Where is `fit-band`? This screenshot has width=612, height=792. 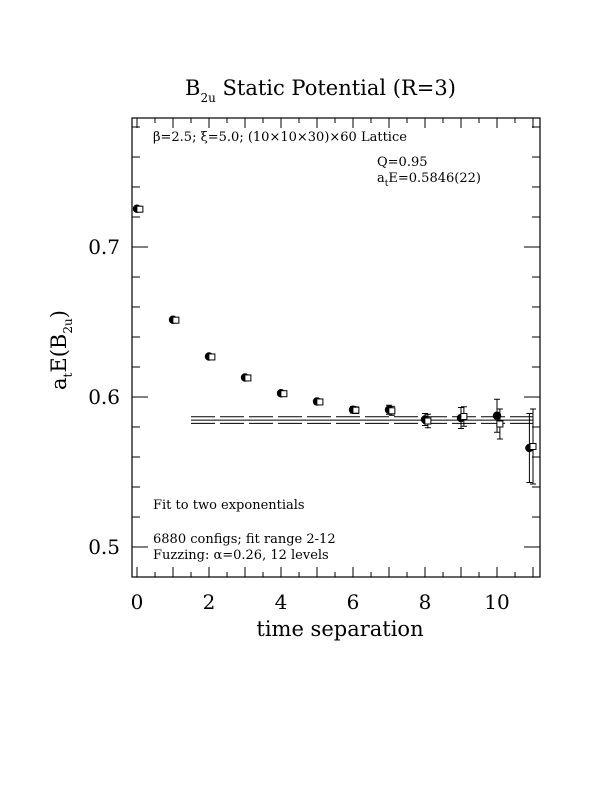 fit-band is located at coordinates (362, 420).